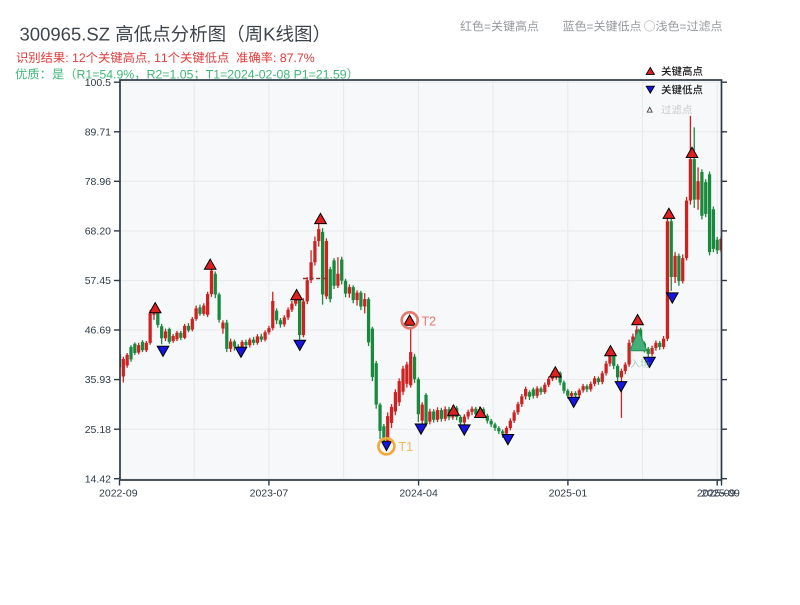  Describe the element at coordinates (98, 331) in the screenshot. I see `svg-text: 46.69` at that location.